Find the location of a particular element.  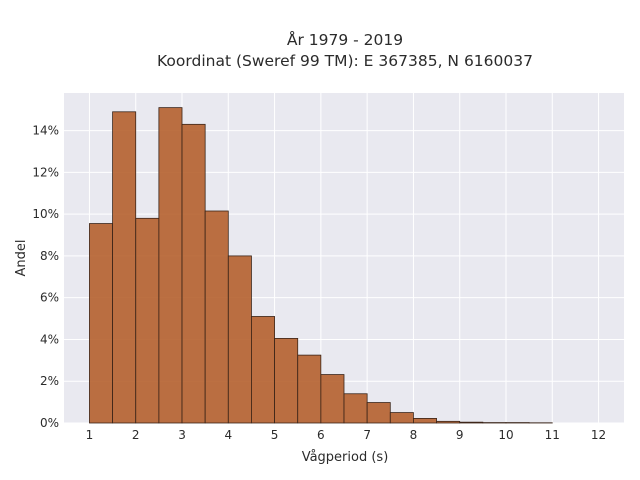

x-tick-label: 7 is located at coordinates (367, 435).